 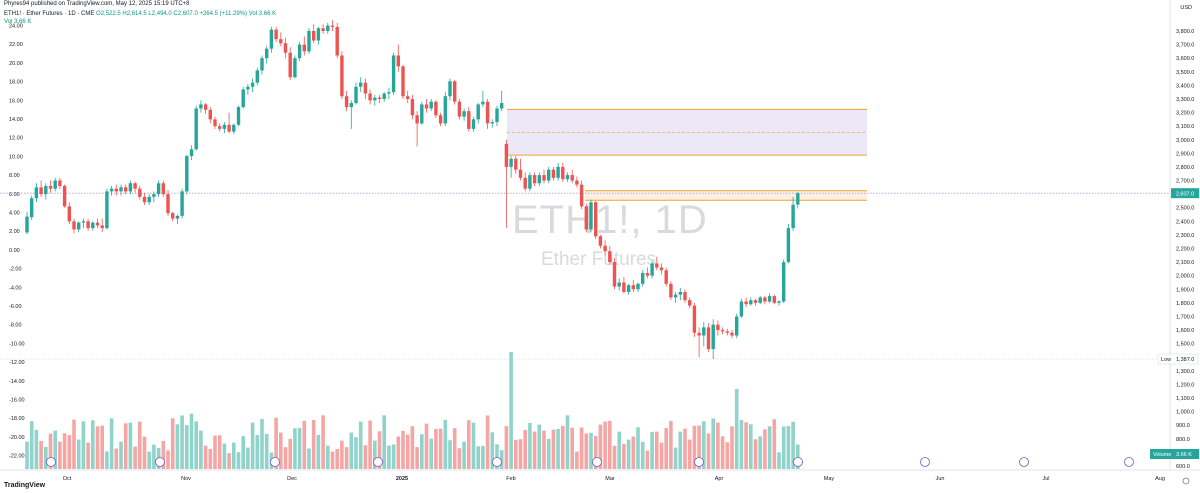 I want to click on low-tag-box, so click(x=1178, y=359).